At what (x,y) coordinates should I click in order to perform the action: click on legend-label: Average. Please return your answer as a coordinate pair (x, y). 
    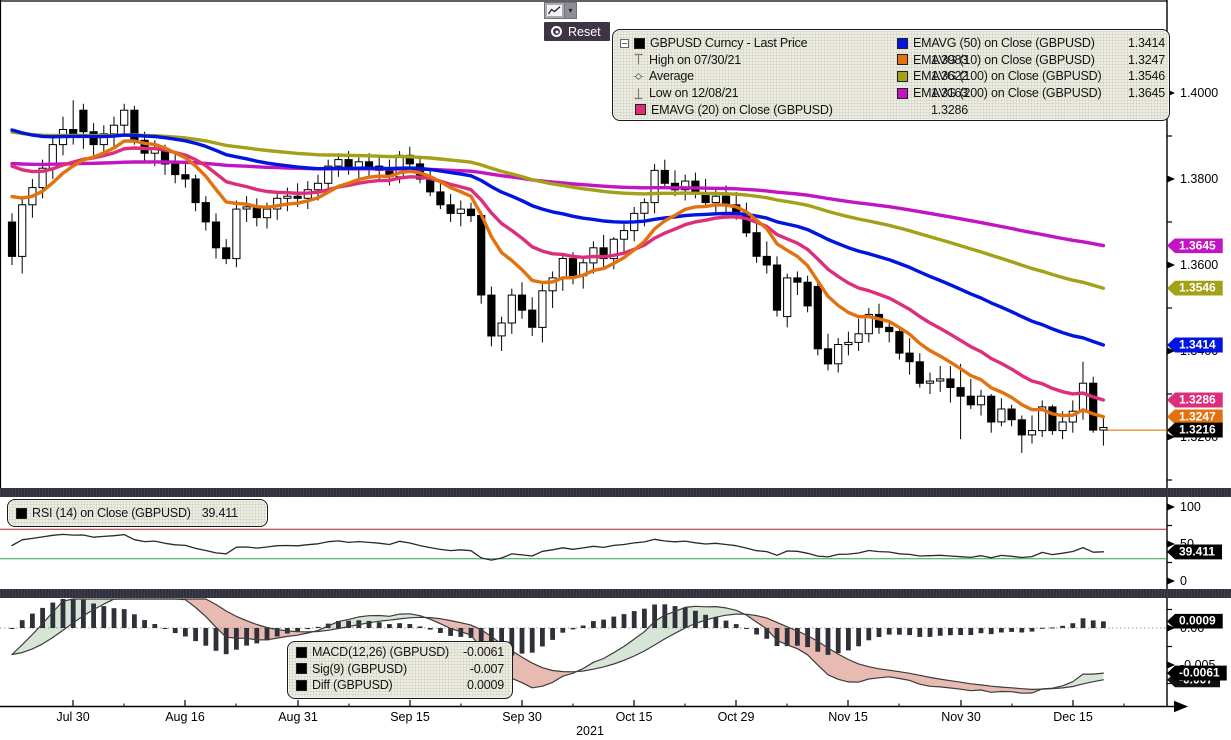
    Looking at the image, I should click on (671, 76).